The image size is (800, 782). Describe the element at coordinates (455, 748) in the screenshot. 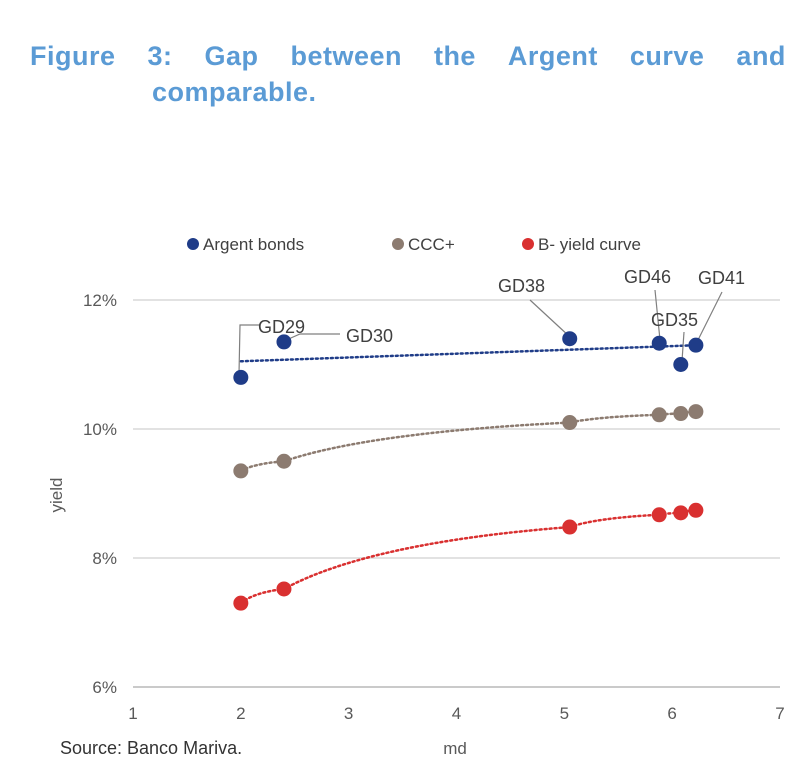

I see `x-axis-title: md` at that location.